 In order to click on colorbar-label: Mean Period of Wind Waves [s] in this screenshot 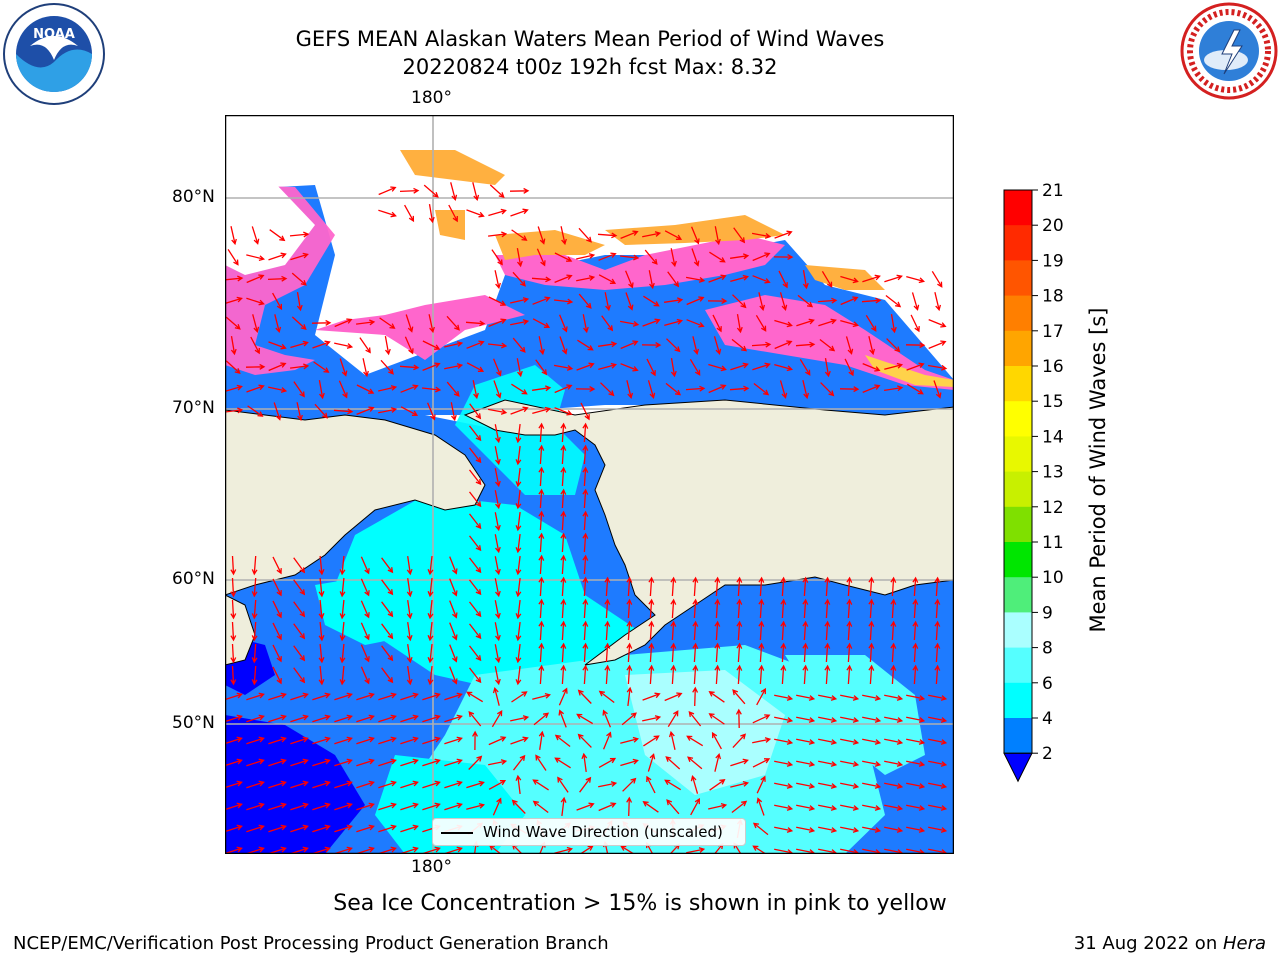, I will do `click(1098, 470)`.